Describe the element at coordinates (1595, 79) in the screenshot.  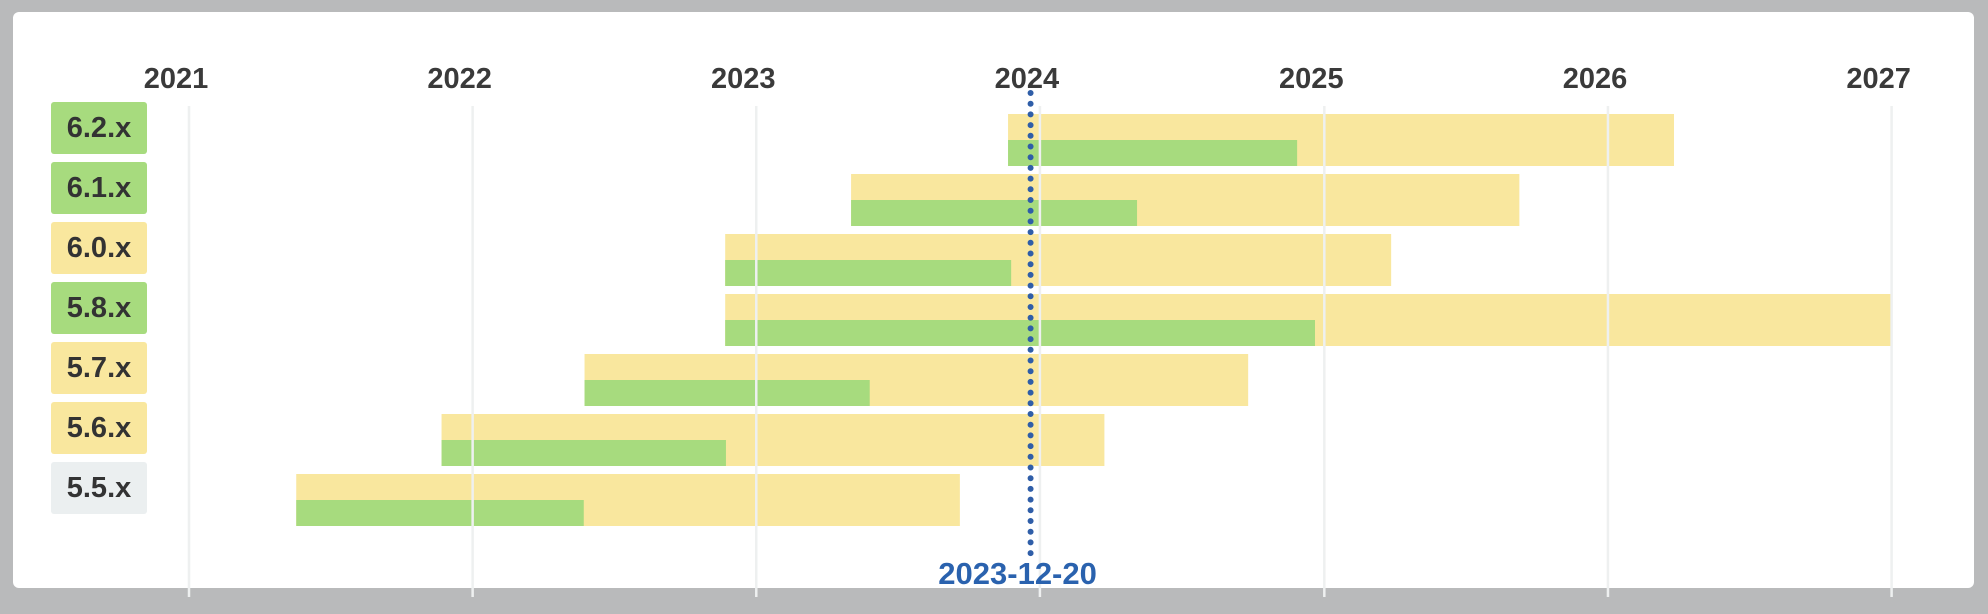
I see `year-tick-label: 2026` at that location.